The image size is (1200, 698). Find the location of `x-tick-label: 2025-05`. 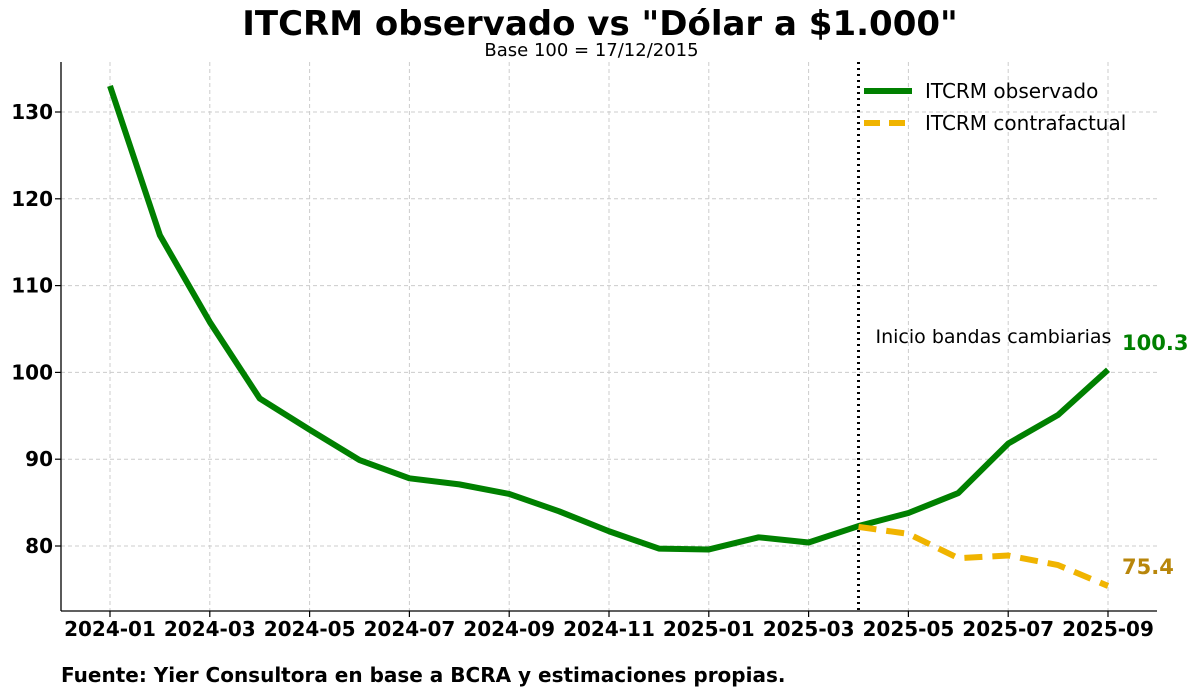

x-tick-label: 2025-05 is located at coordinates (909, 629).